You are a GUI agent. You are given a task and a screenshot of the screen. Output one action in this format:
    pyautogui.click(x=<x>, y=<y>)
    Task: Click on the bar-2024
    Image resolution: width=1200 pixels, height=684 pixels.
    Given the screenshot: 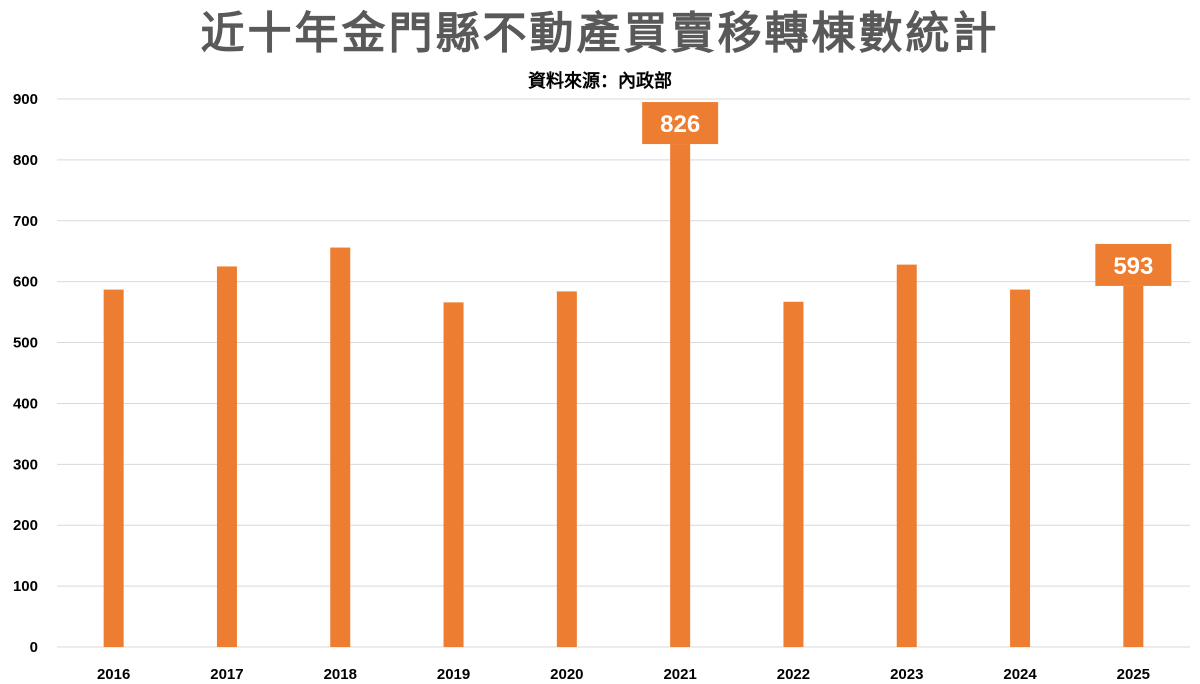 What is the action you would take?
    pyautogui.click(x=1020, y=468)
    